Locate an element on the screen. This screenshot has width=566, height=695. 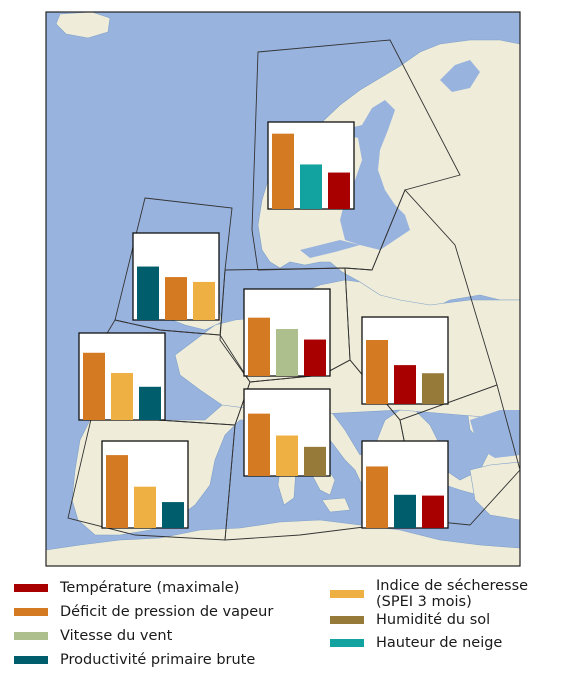
legend-label: Humidité du sol is located at coordinates (433, 620).